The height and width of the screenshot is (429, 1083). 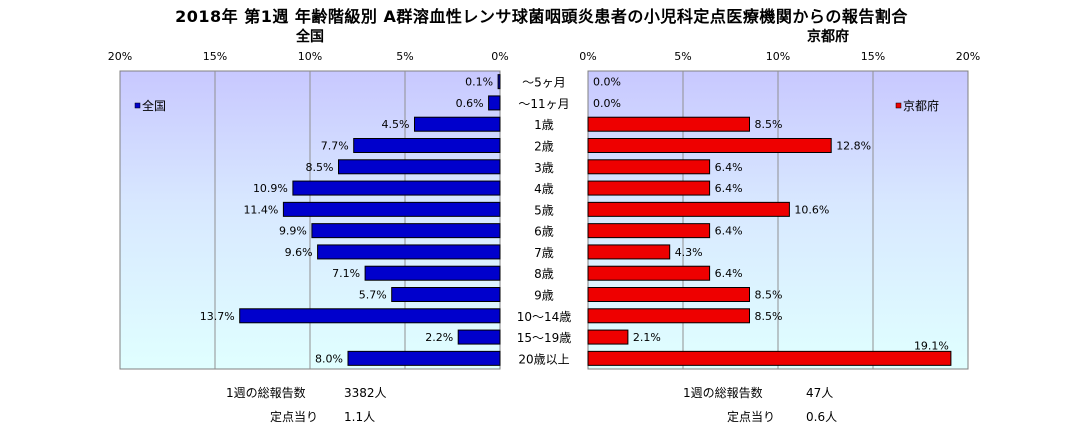 I want to click on category-label: 10～14歳, so click(x=544, y=317).